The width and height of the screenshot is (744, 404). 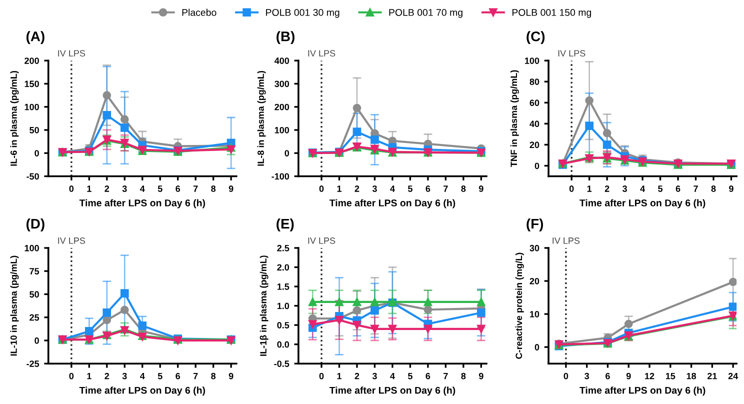 I want to click on legend-label: POLB 001 30 mg, so click(x=303, y=13).